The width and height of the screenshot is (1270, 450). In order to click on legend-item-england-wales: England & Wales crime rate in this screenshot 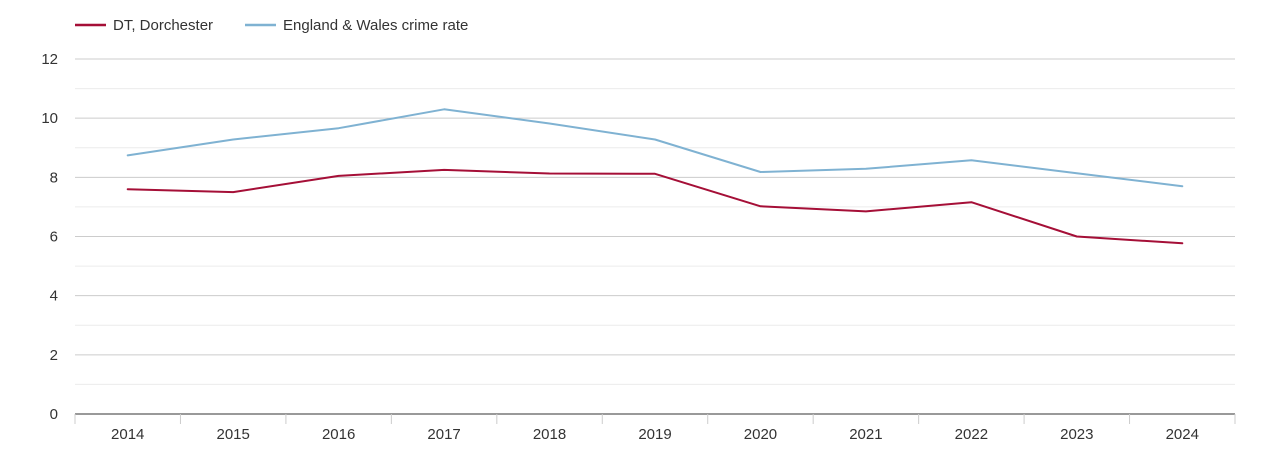, I will do `click(356, 25)`.